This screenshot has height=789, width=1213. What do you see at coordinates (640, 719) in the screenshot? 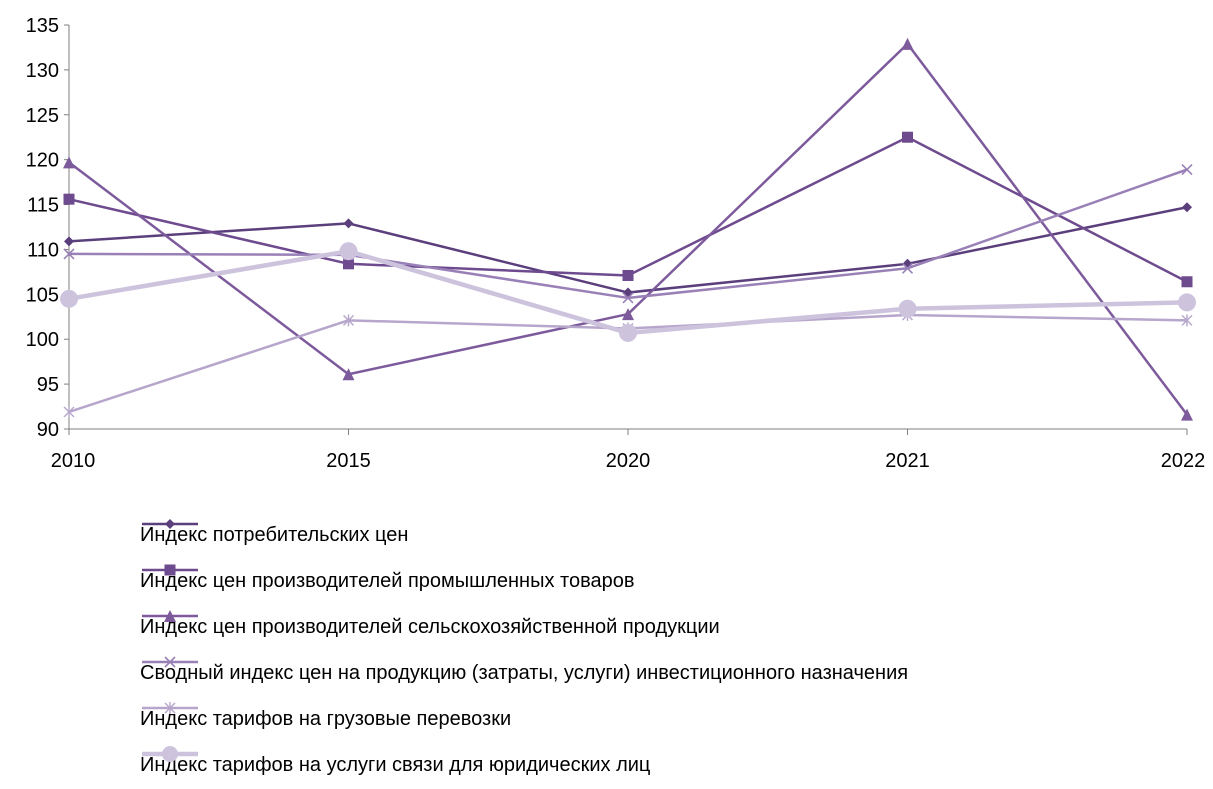
I see `legend-item: Индекс тарифов на грузовые перевозки` at bounding box center [640, 719].